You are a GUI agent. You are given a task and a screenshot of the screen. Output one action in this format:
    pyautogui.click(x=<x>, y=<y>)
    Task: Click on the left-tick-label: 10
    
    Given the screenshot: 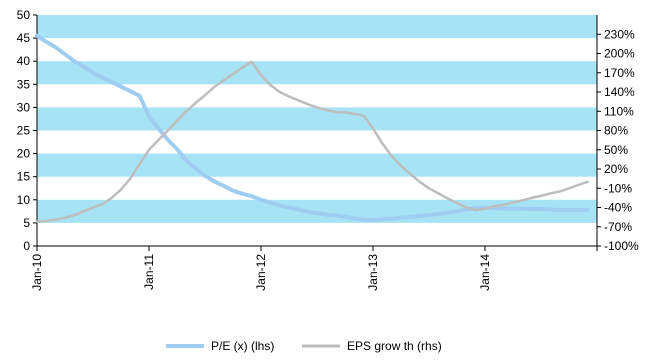 What is the action you would take?
    pyautogui.click(x=24, y=200)
    